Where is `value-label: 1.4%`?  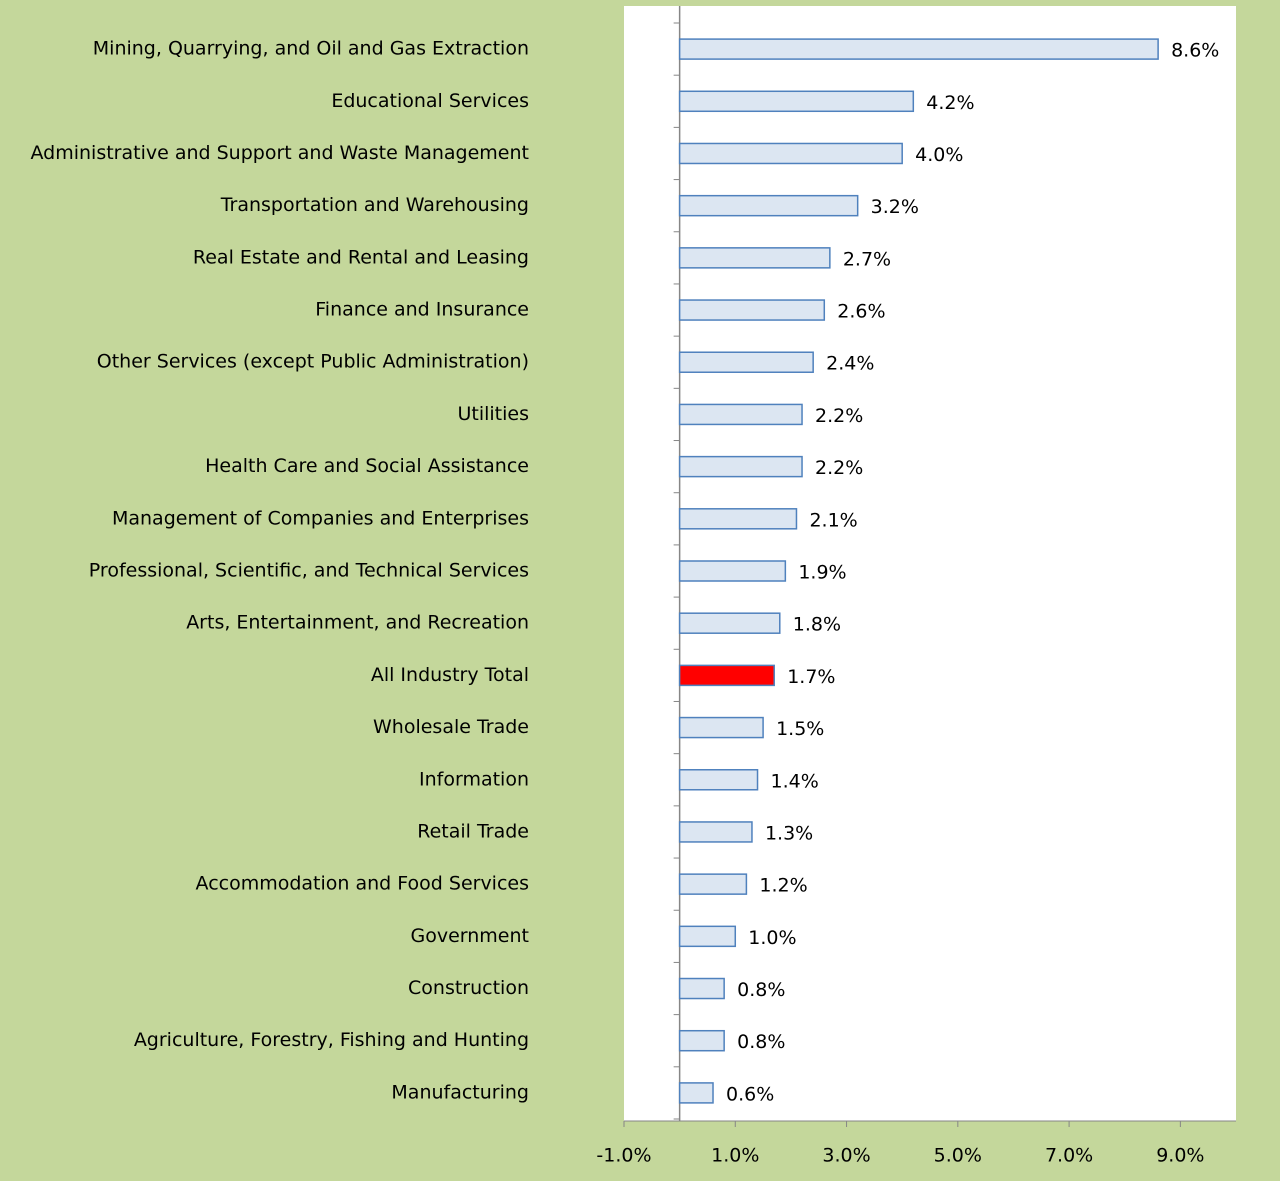
value-label: 1.4% is located at coordinates (795, 781).